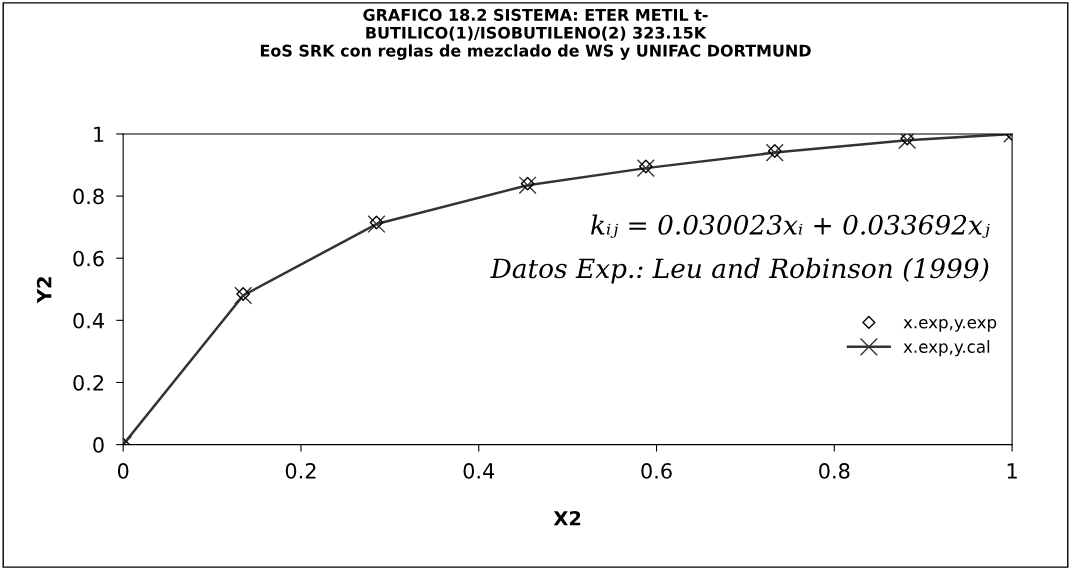  Describe the element at coordinates (739, 270) in the screenshot. I see `annotation: Datos Exp.: Leu and Robinson (1999)` at that location.